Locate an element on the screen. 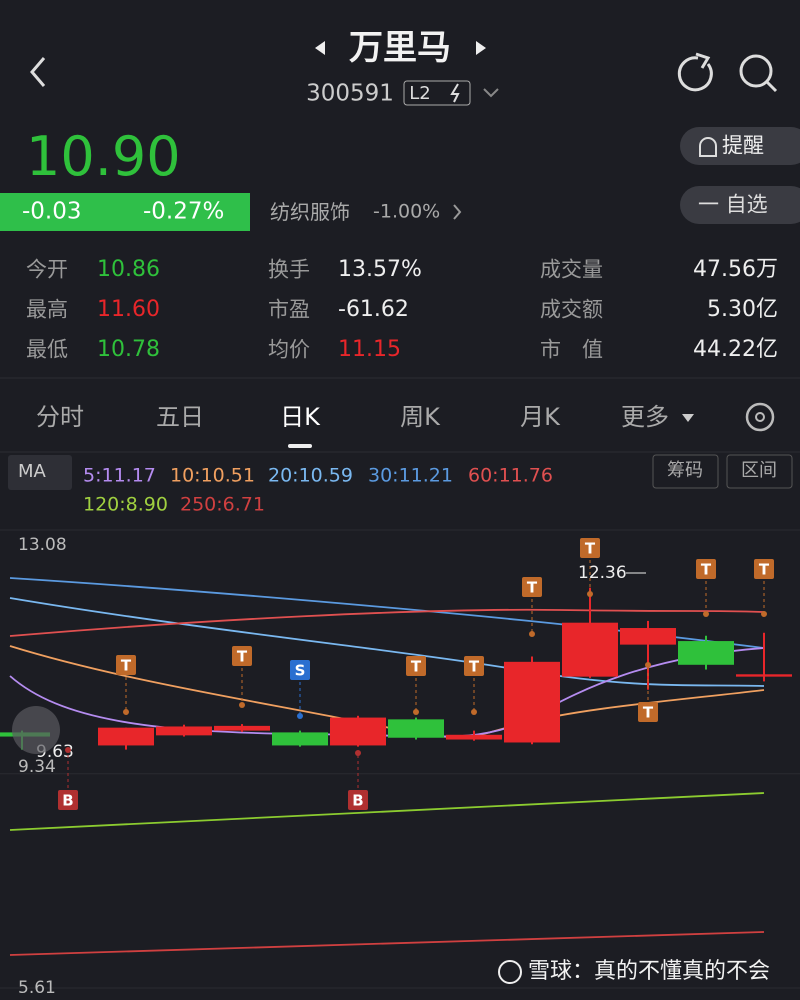  stat-label: 最高 is located at coordinates (47, 309).